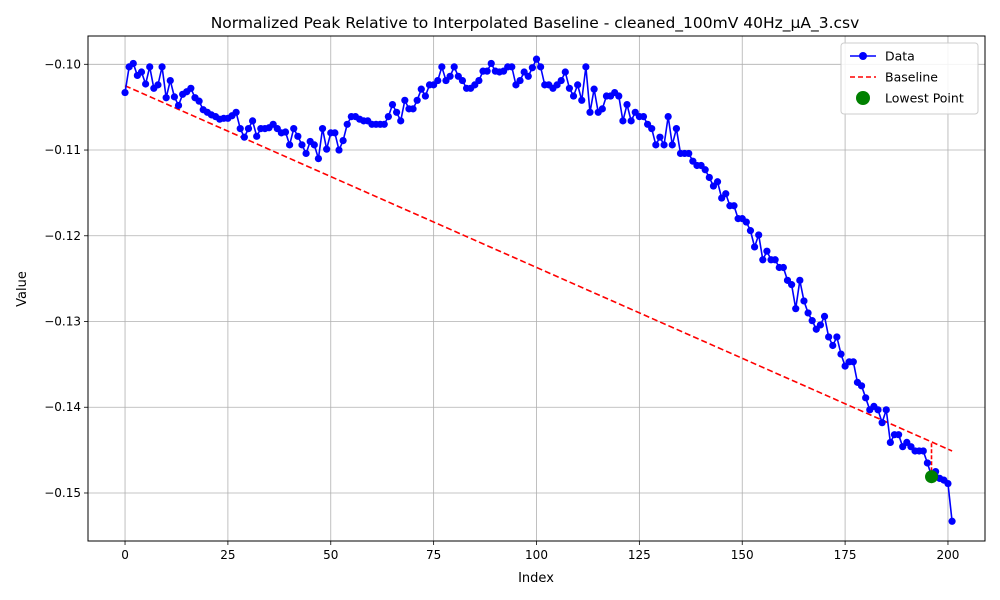 The height and width of the screenshot is (600, 1000). What do you see at coordinates (62, 64) in the screenshot?
I see `y-tick-label: −0.10` at bounding box center [62, 64].